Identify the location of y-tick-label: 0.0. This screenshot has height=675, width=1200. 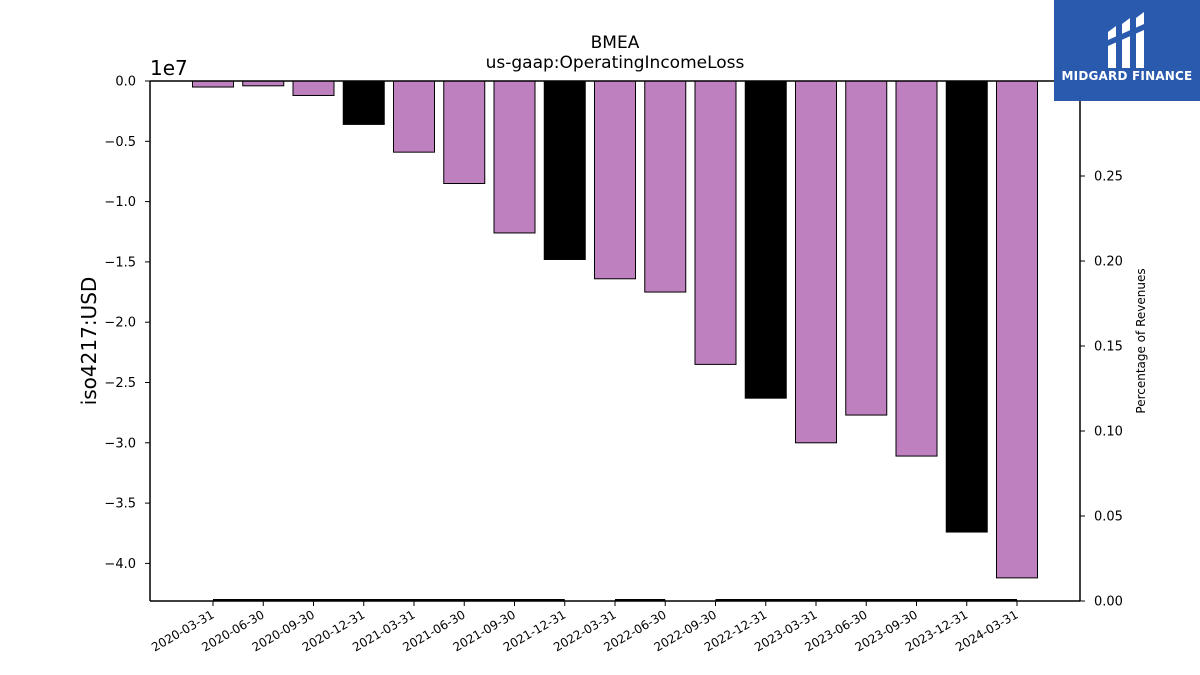
(125, 82).